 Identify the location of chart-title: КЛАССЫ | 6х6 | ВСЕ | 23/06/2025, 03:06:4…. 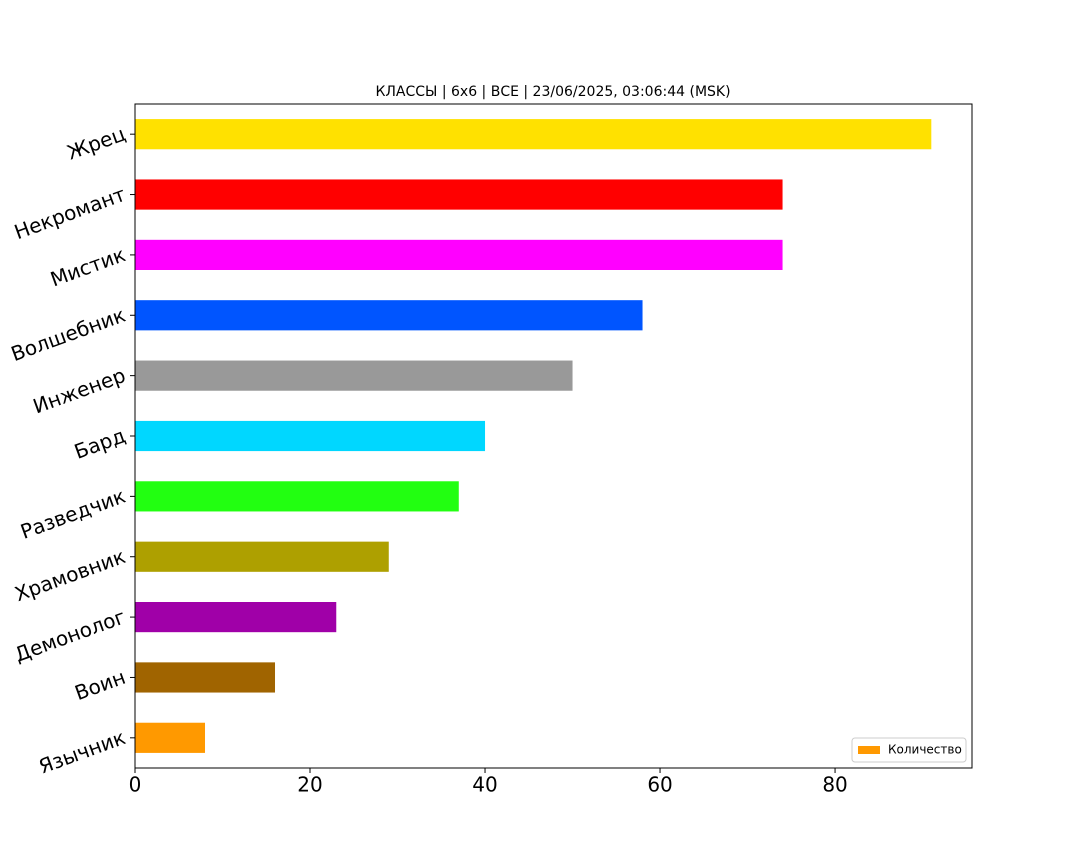
(552, 92).